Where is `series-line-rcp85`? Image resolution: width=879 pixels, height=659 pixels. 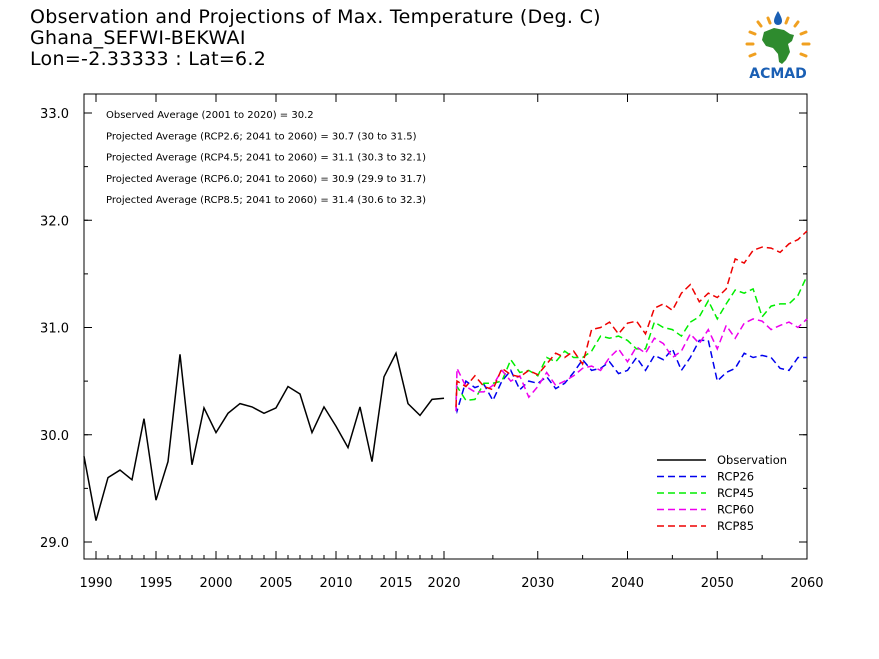 series-line-rcp85 is located at coordinates (631, 318).